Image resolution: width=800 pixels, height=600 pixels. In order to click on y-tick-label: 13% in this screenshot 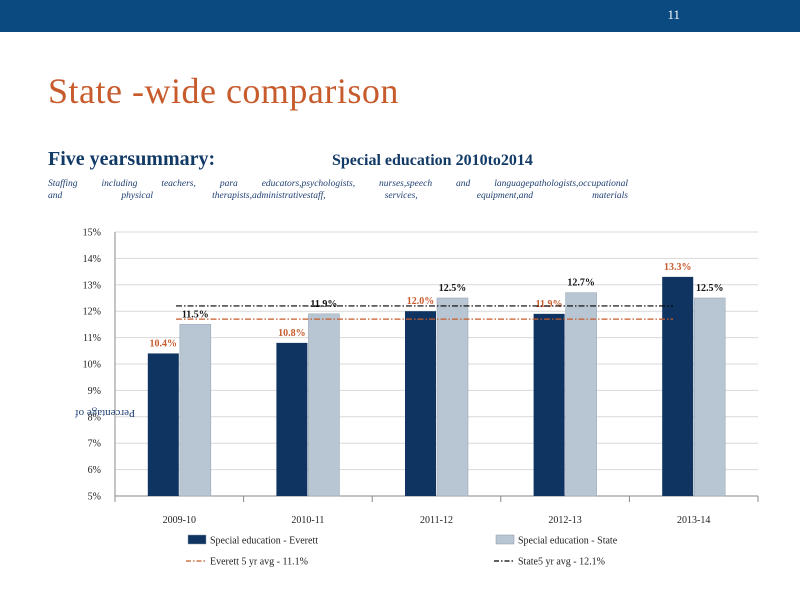, I will do `click(92, 285)`.